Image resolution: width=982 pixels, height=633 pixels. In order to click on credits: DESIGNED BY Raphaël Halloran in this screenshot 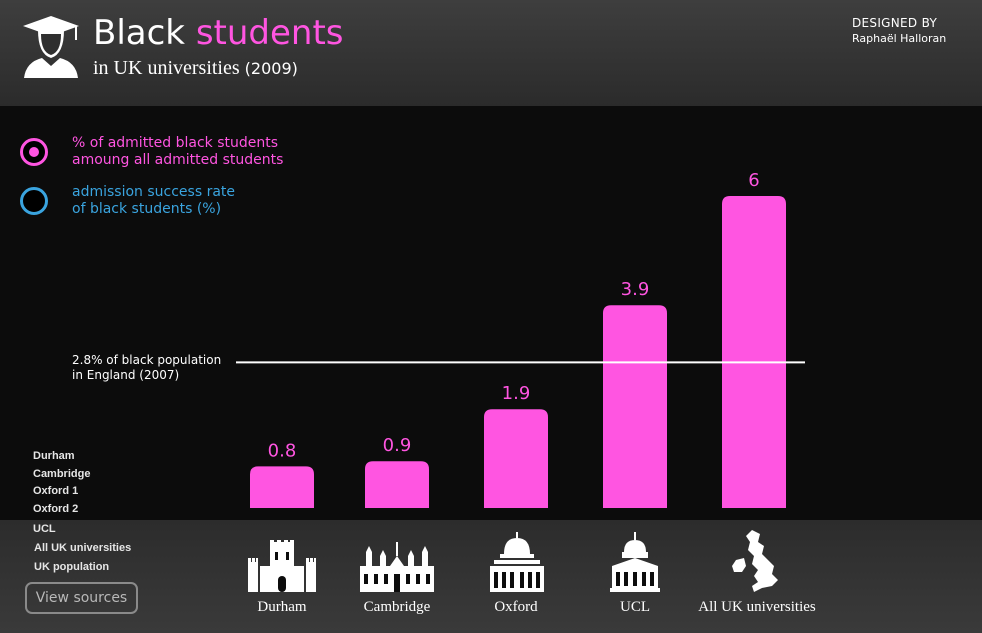, I will do `click(907, 31)`.